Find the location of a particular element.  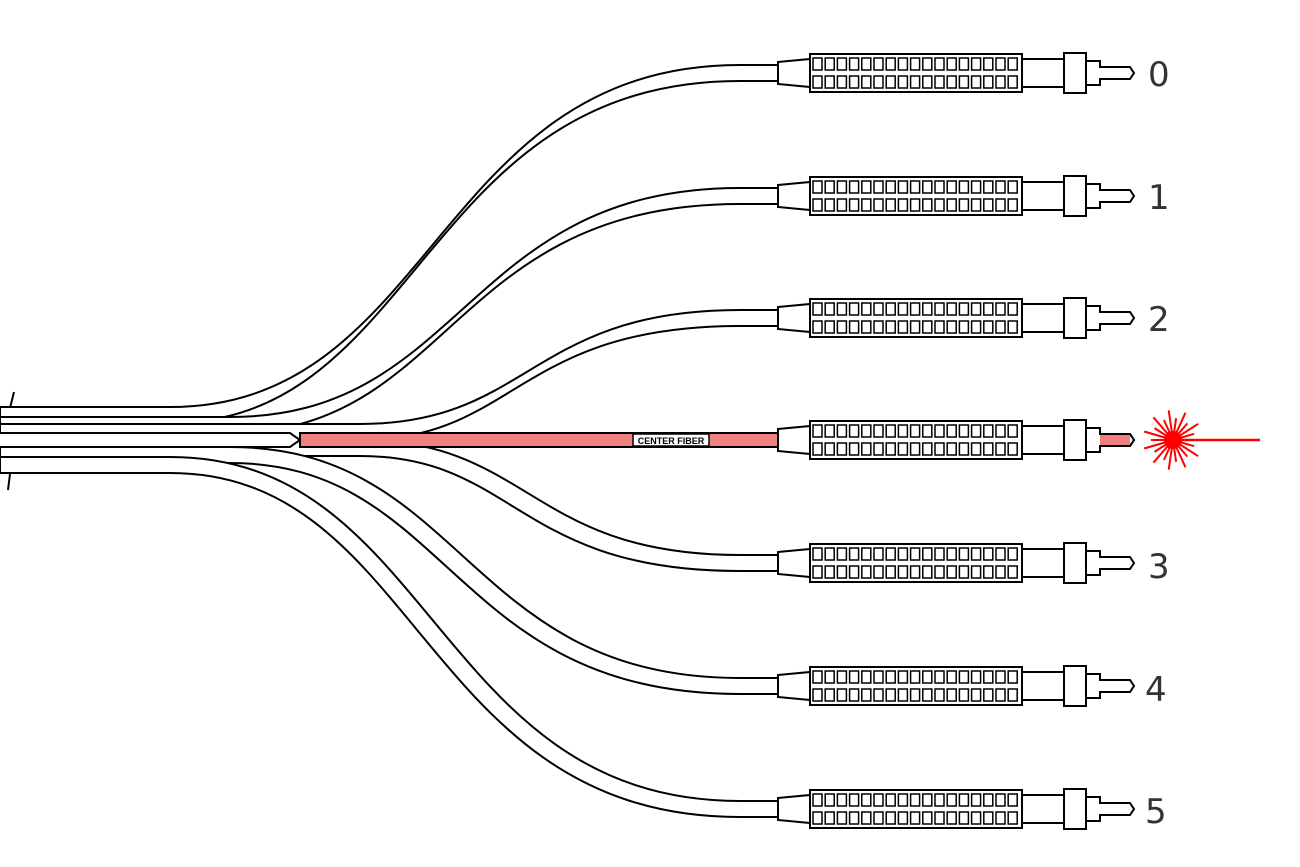

port-label-0: 0 is located at coordinates (1159, 75).